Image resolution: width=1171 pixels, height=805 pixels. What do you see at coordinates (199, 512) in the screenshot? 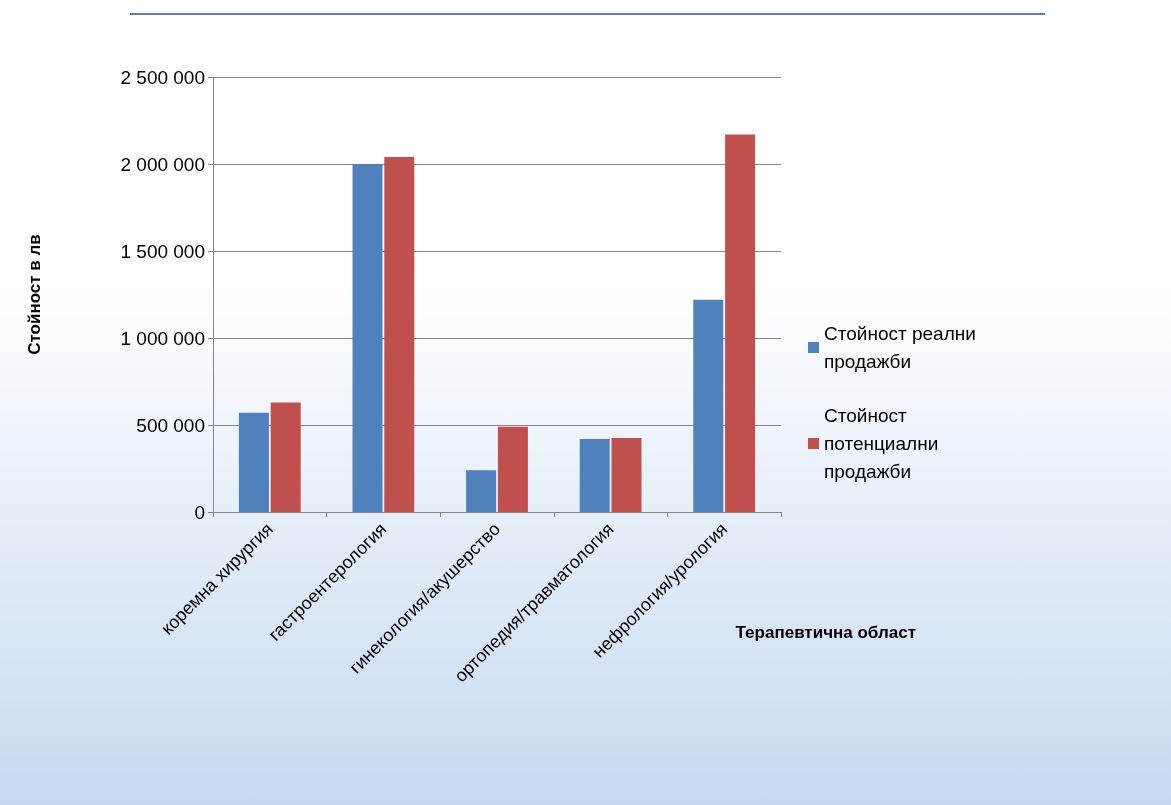
I see `y-tick-label: 0` at bounding box center [199, 512].